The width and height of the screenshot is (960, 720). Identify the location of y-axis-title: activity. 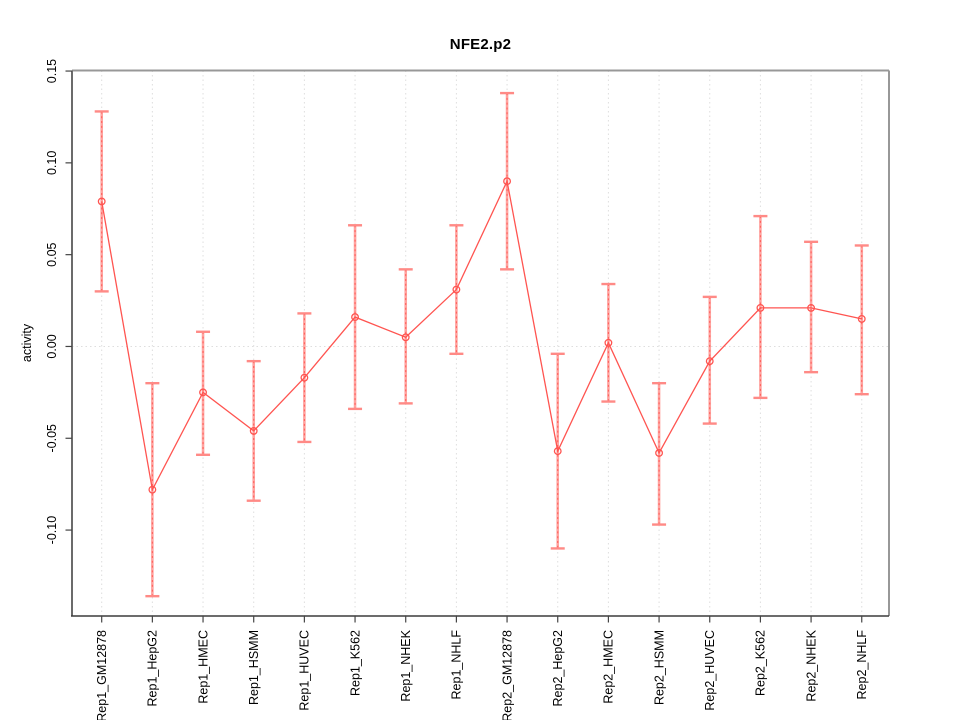
(27, 343).